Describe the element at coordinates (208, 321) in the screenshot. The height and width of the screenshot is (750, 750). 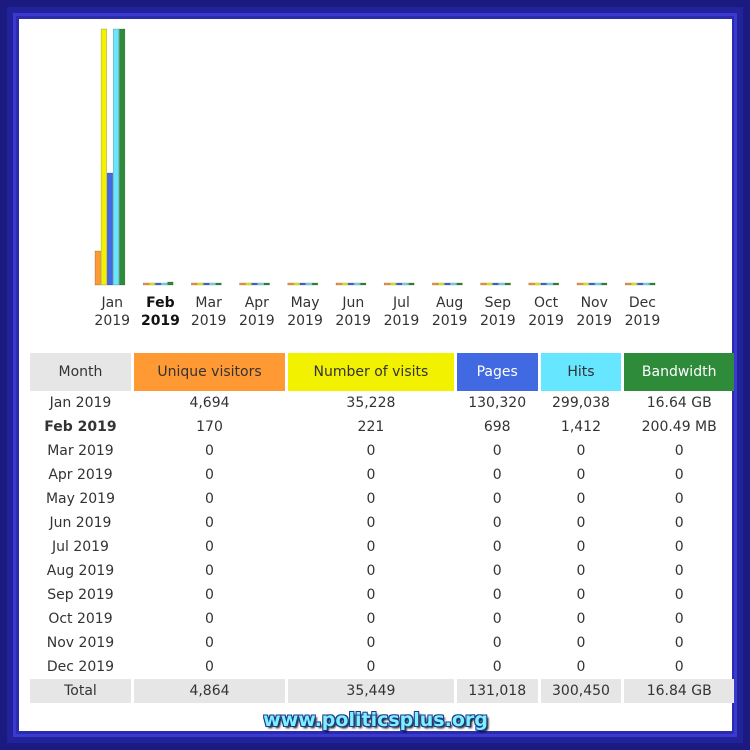
I see `x-tick-label-mar-year: 2019` at that location.